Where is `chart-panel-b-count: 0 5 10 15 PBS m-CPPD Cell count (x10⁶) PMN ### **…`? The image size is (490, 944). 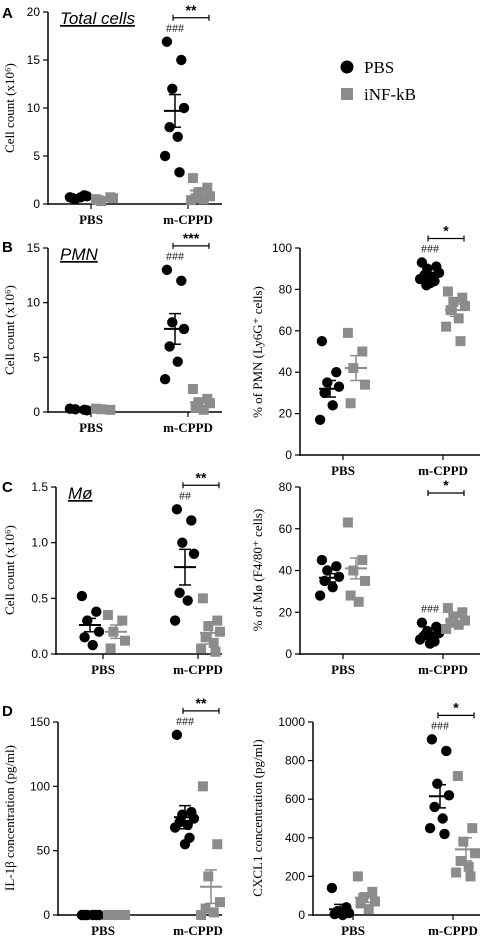
chart-panel-b-count: 0 5 10 15 PBS m-CPPD Cell count (x10⁶) PMN ### **… is located at coordinates (112, 332).